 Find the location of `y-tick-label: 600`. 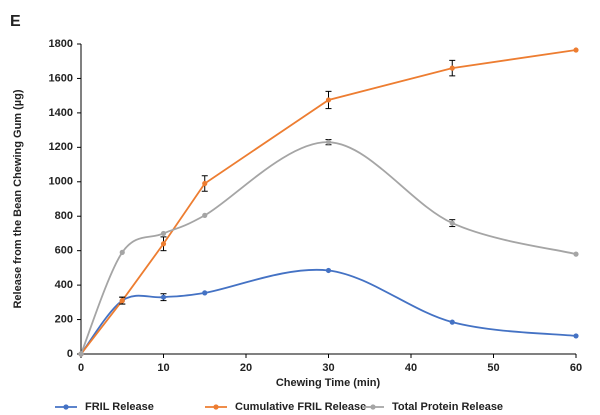

y-tick-label: 600 is located at coordinates (64, 251).